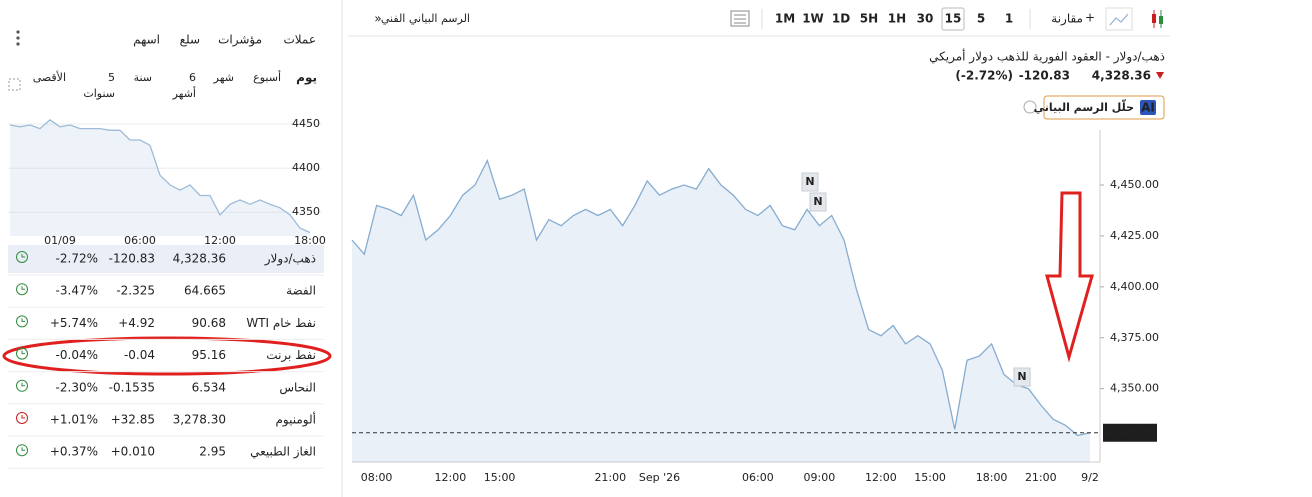  What do you see at coordinates (1134, 286) in the screenshot?
I see `y-tick-label: 4,400.00` at bounding box center [1134, 286].